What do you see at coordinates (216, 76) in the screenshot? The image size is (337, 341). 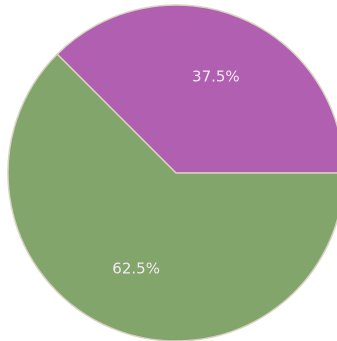 I see `slice-value-label: 37.5%` at bounding box center [216, 76].